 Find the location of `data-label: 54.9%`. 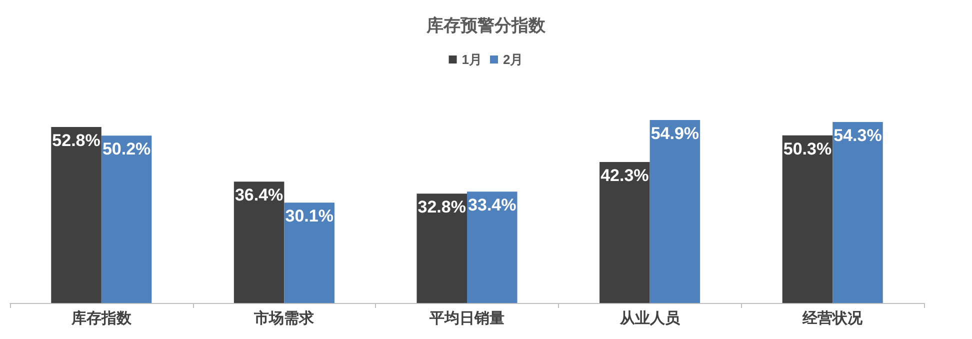

data-label: 54.9% is located at coordinates (675, 133).